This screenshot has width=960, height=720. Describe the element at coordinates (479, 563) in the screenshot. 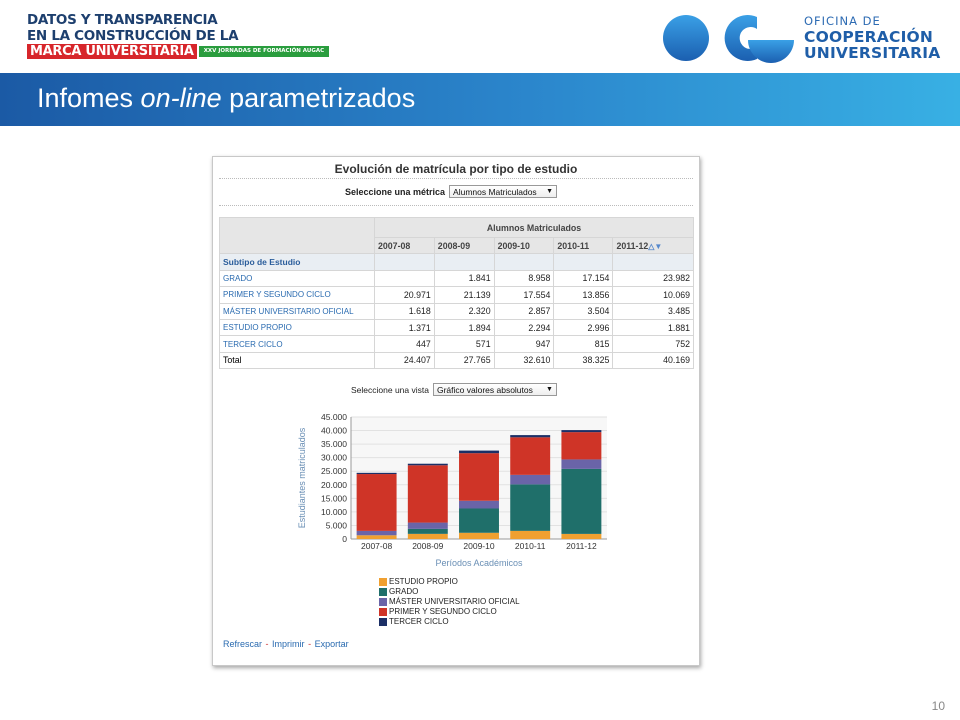

I see `x-axis-label: Períodos Académicos` at that location.